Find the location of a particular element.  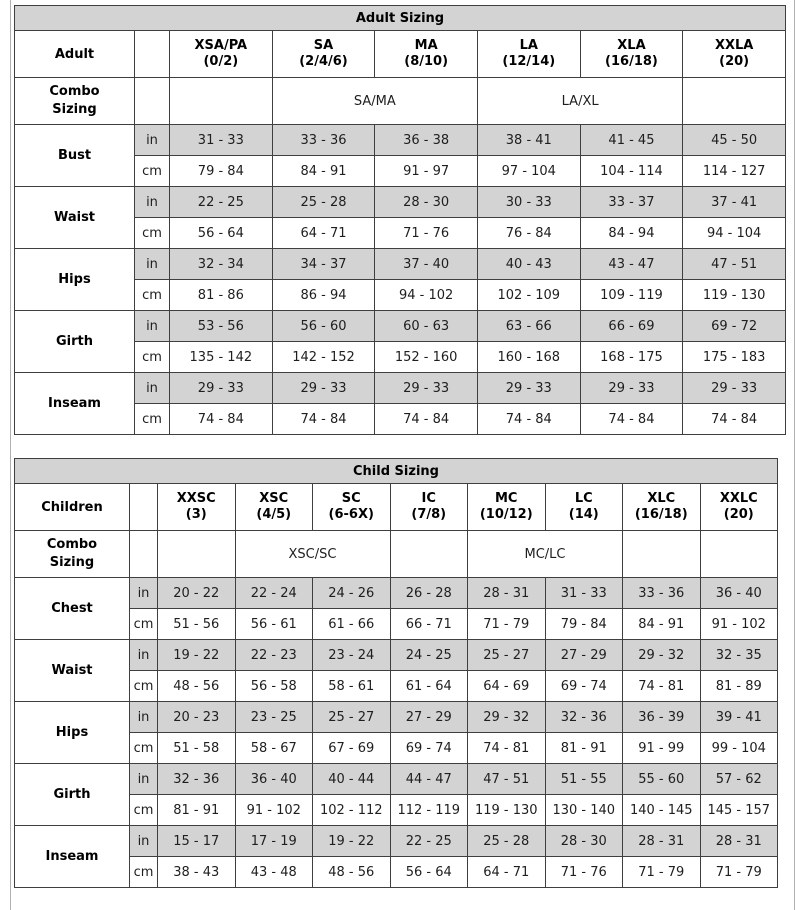

size-numbers: (10/12) is located at coordinates (506, 514).